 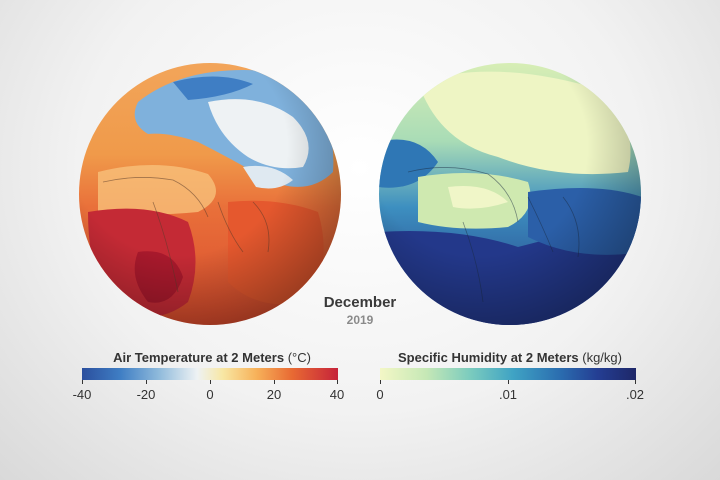 What do you see at coordinates (360, 320) in the screenshot?
I see `year-label: 2019` at bounding box center [360, 320].